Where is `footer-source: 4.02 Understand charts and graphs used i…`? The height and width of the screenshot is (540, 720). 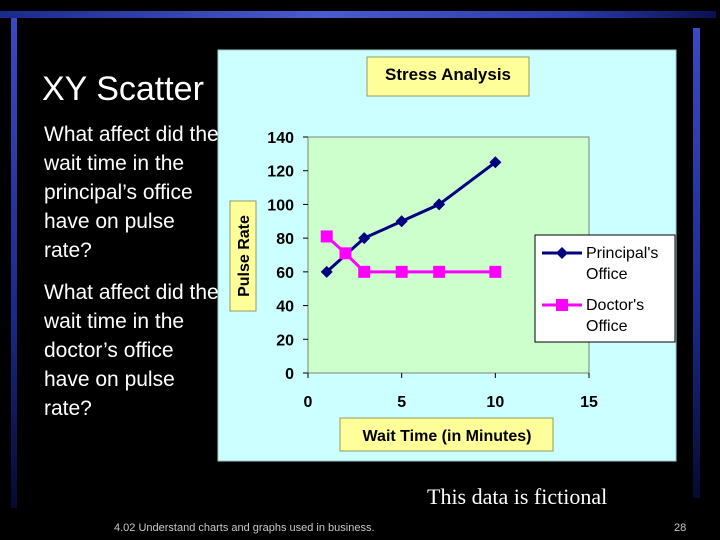
footer-source: 4.02 Understand charts and graphs used i… is located at coordinates (244, 528).